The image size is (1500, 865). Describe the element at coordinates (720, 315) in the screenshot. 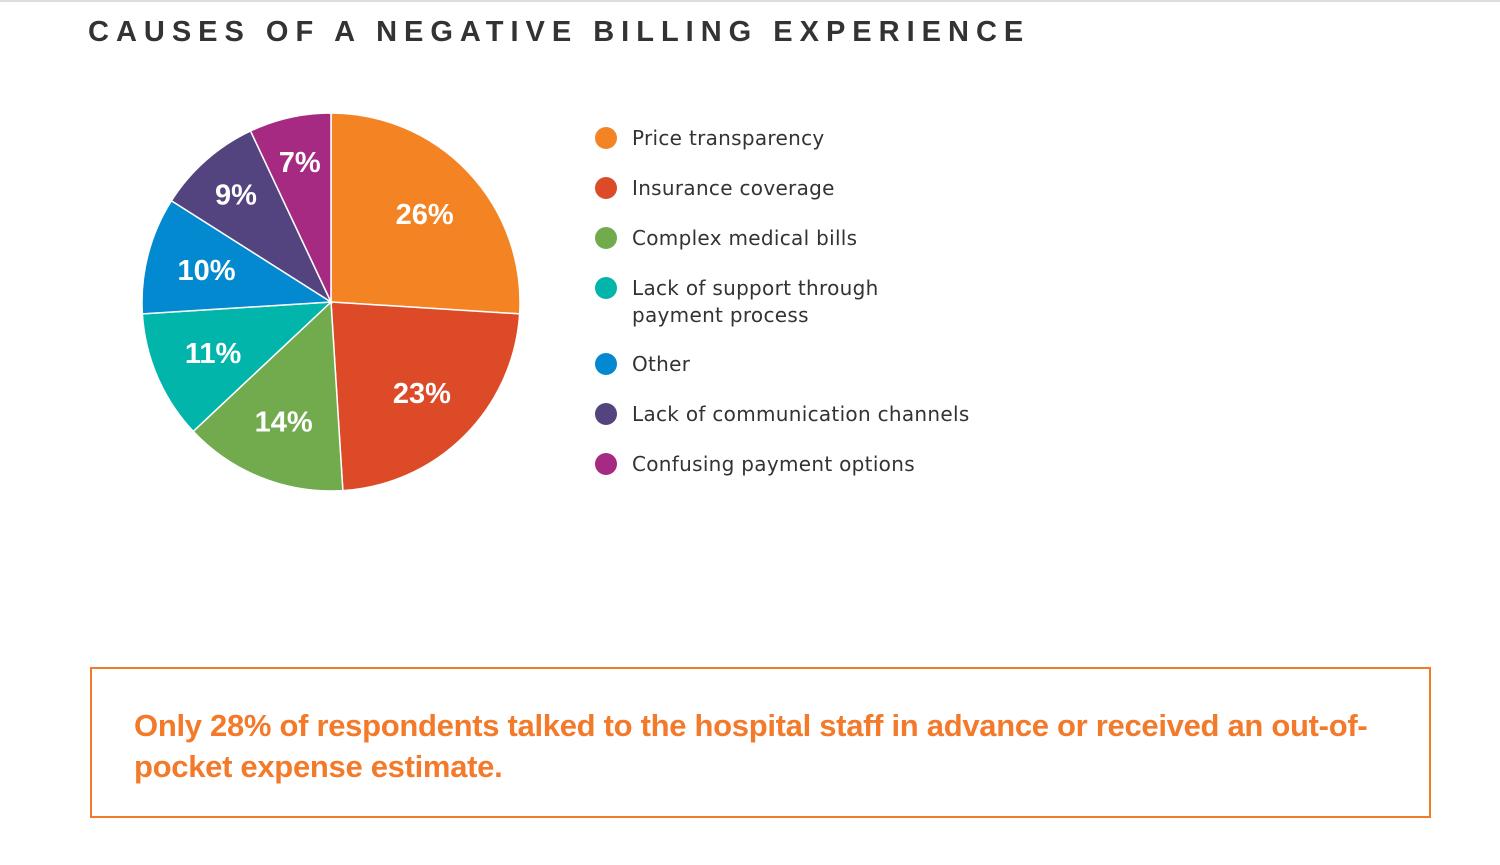

I see `legend-label-line: payment process` at that location.